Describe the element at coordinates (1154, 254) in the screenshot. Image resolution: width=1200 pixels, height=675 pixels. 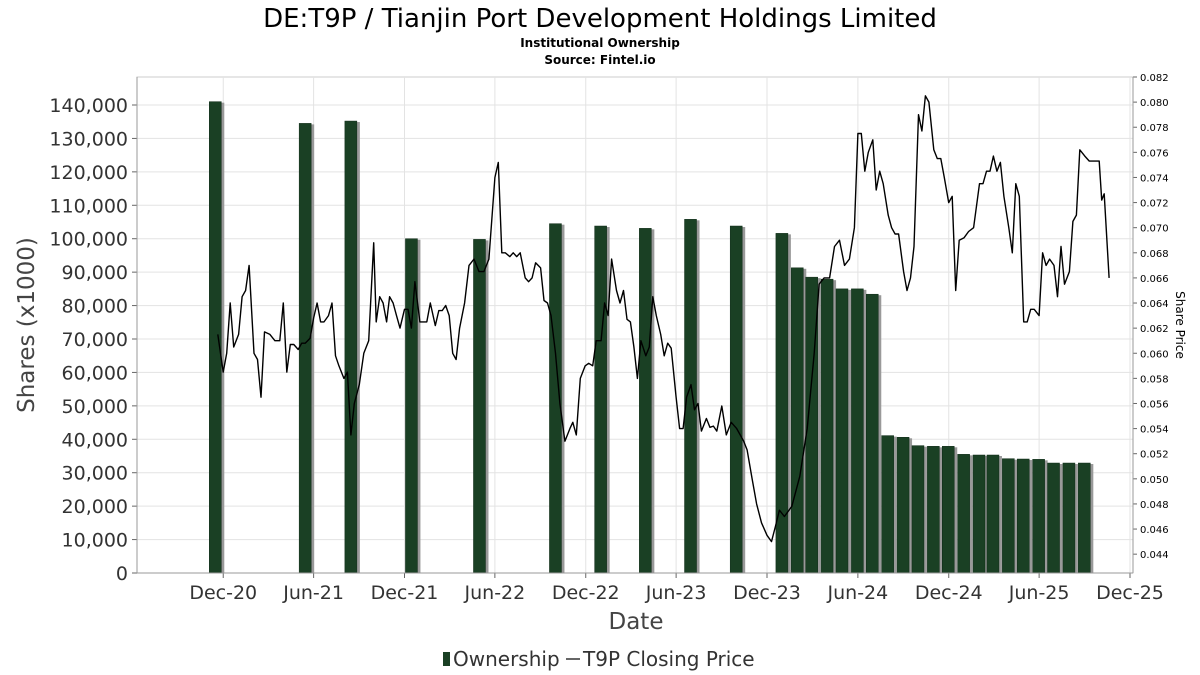
I see `y2-tick-label: 0.068` at that location.